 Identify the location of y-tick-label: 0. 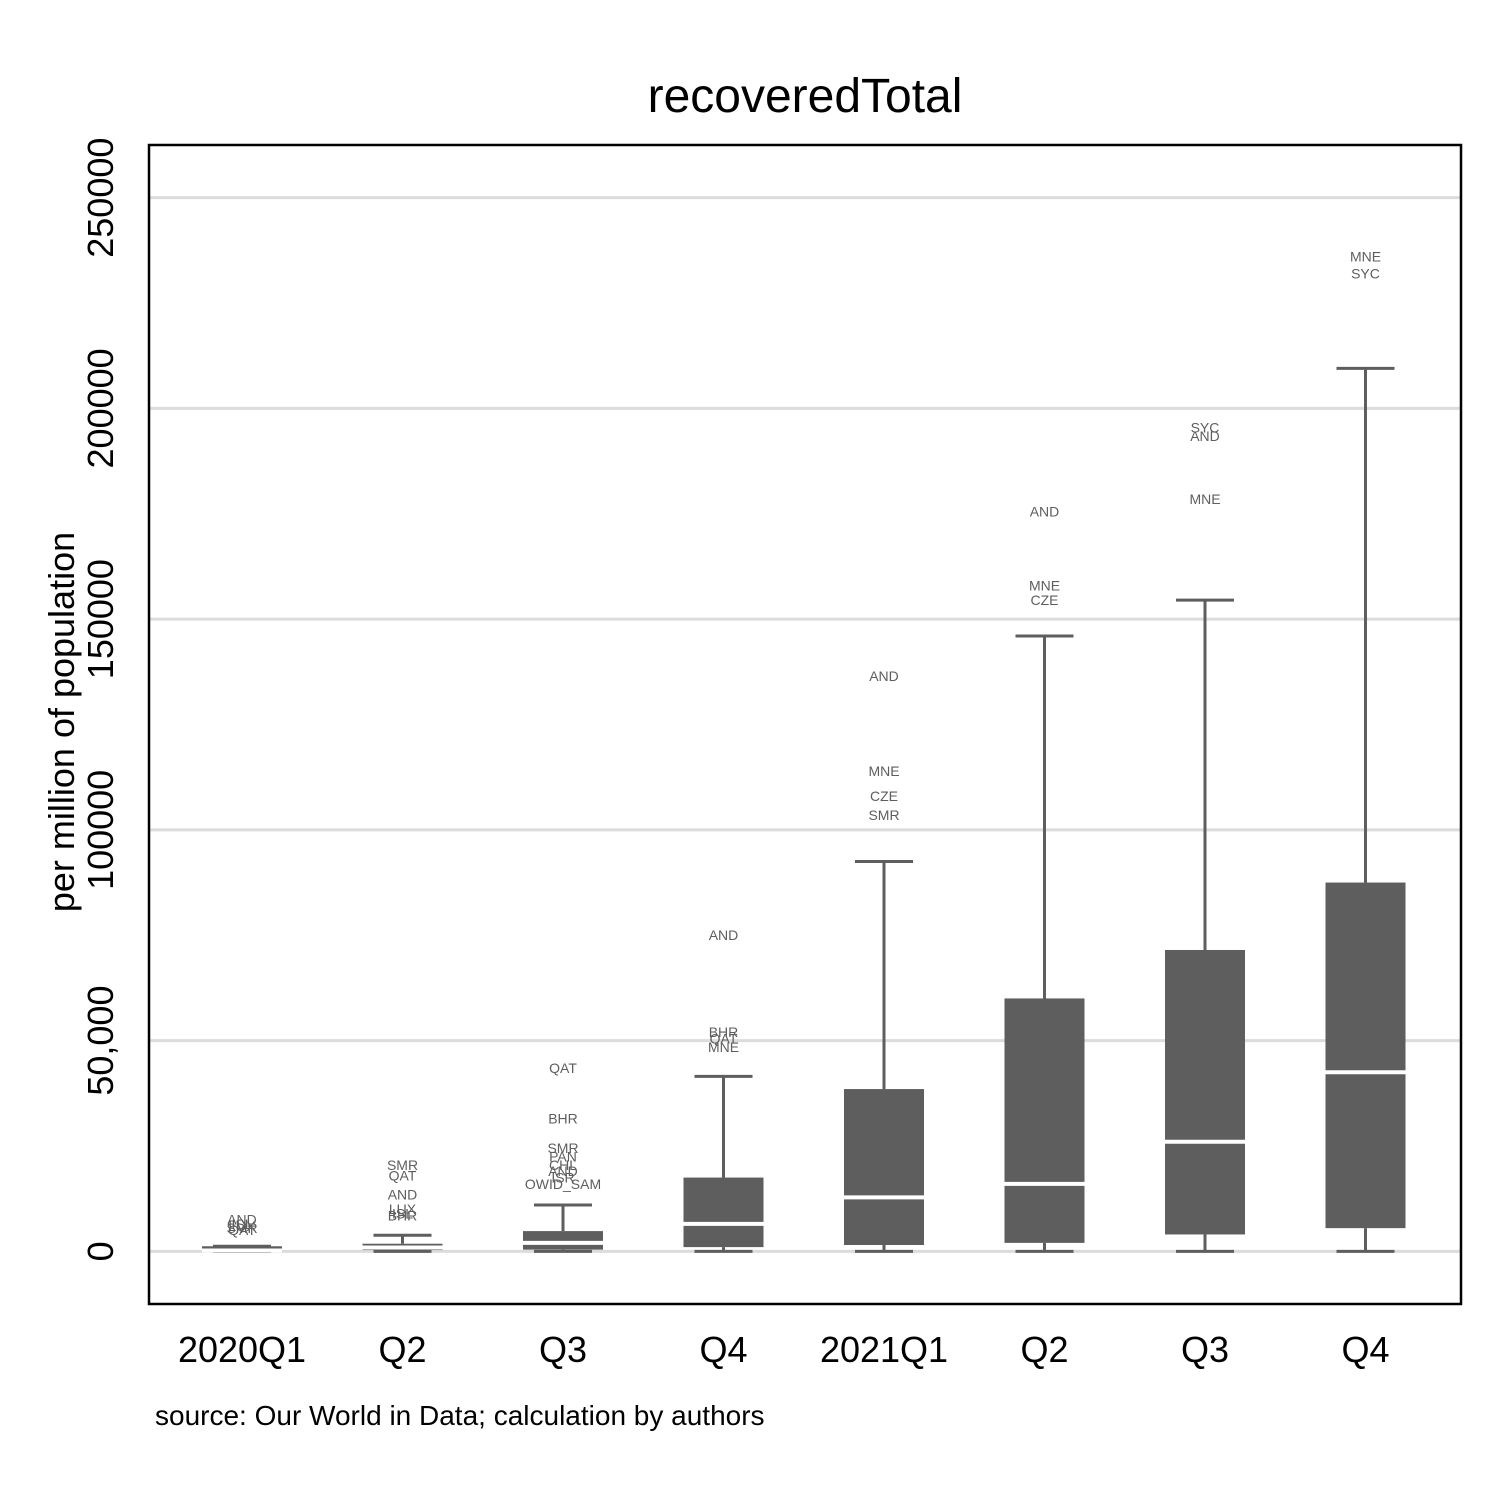
(100, 1251).